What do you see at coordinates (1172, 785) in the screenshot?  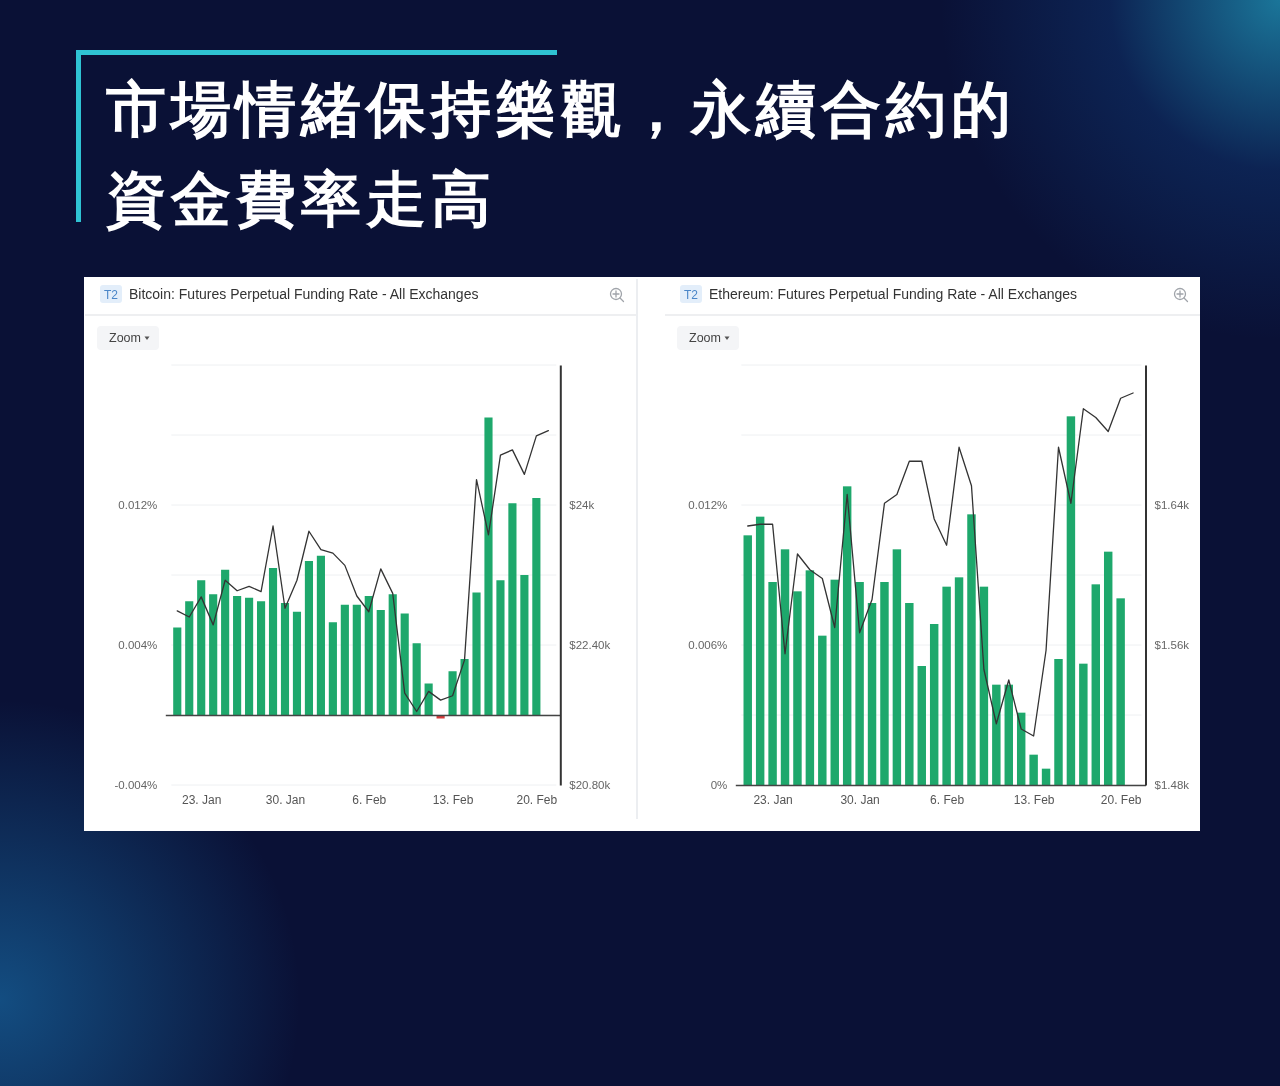 I see `y2-tick-label: $1.48k` at bounding box center [1172, 785].